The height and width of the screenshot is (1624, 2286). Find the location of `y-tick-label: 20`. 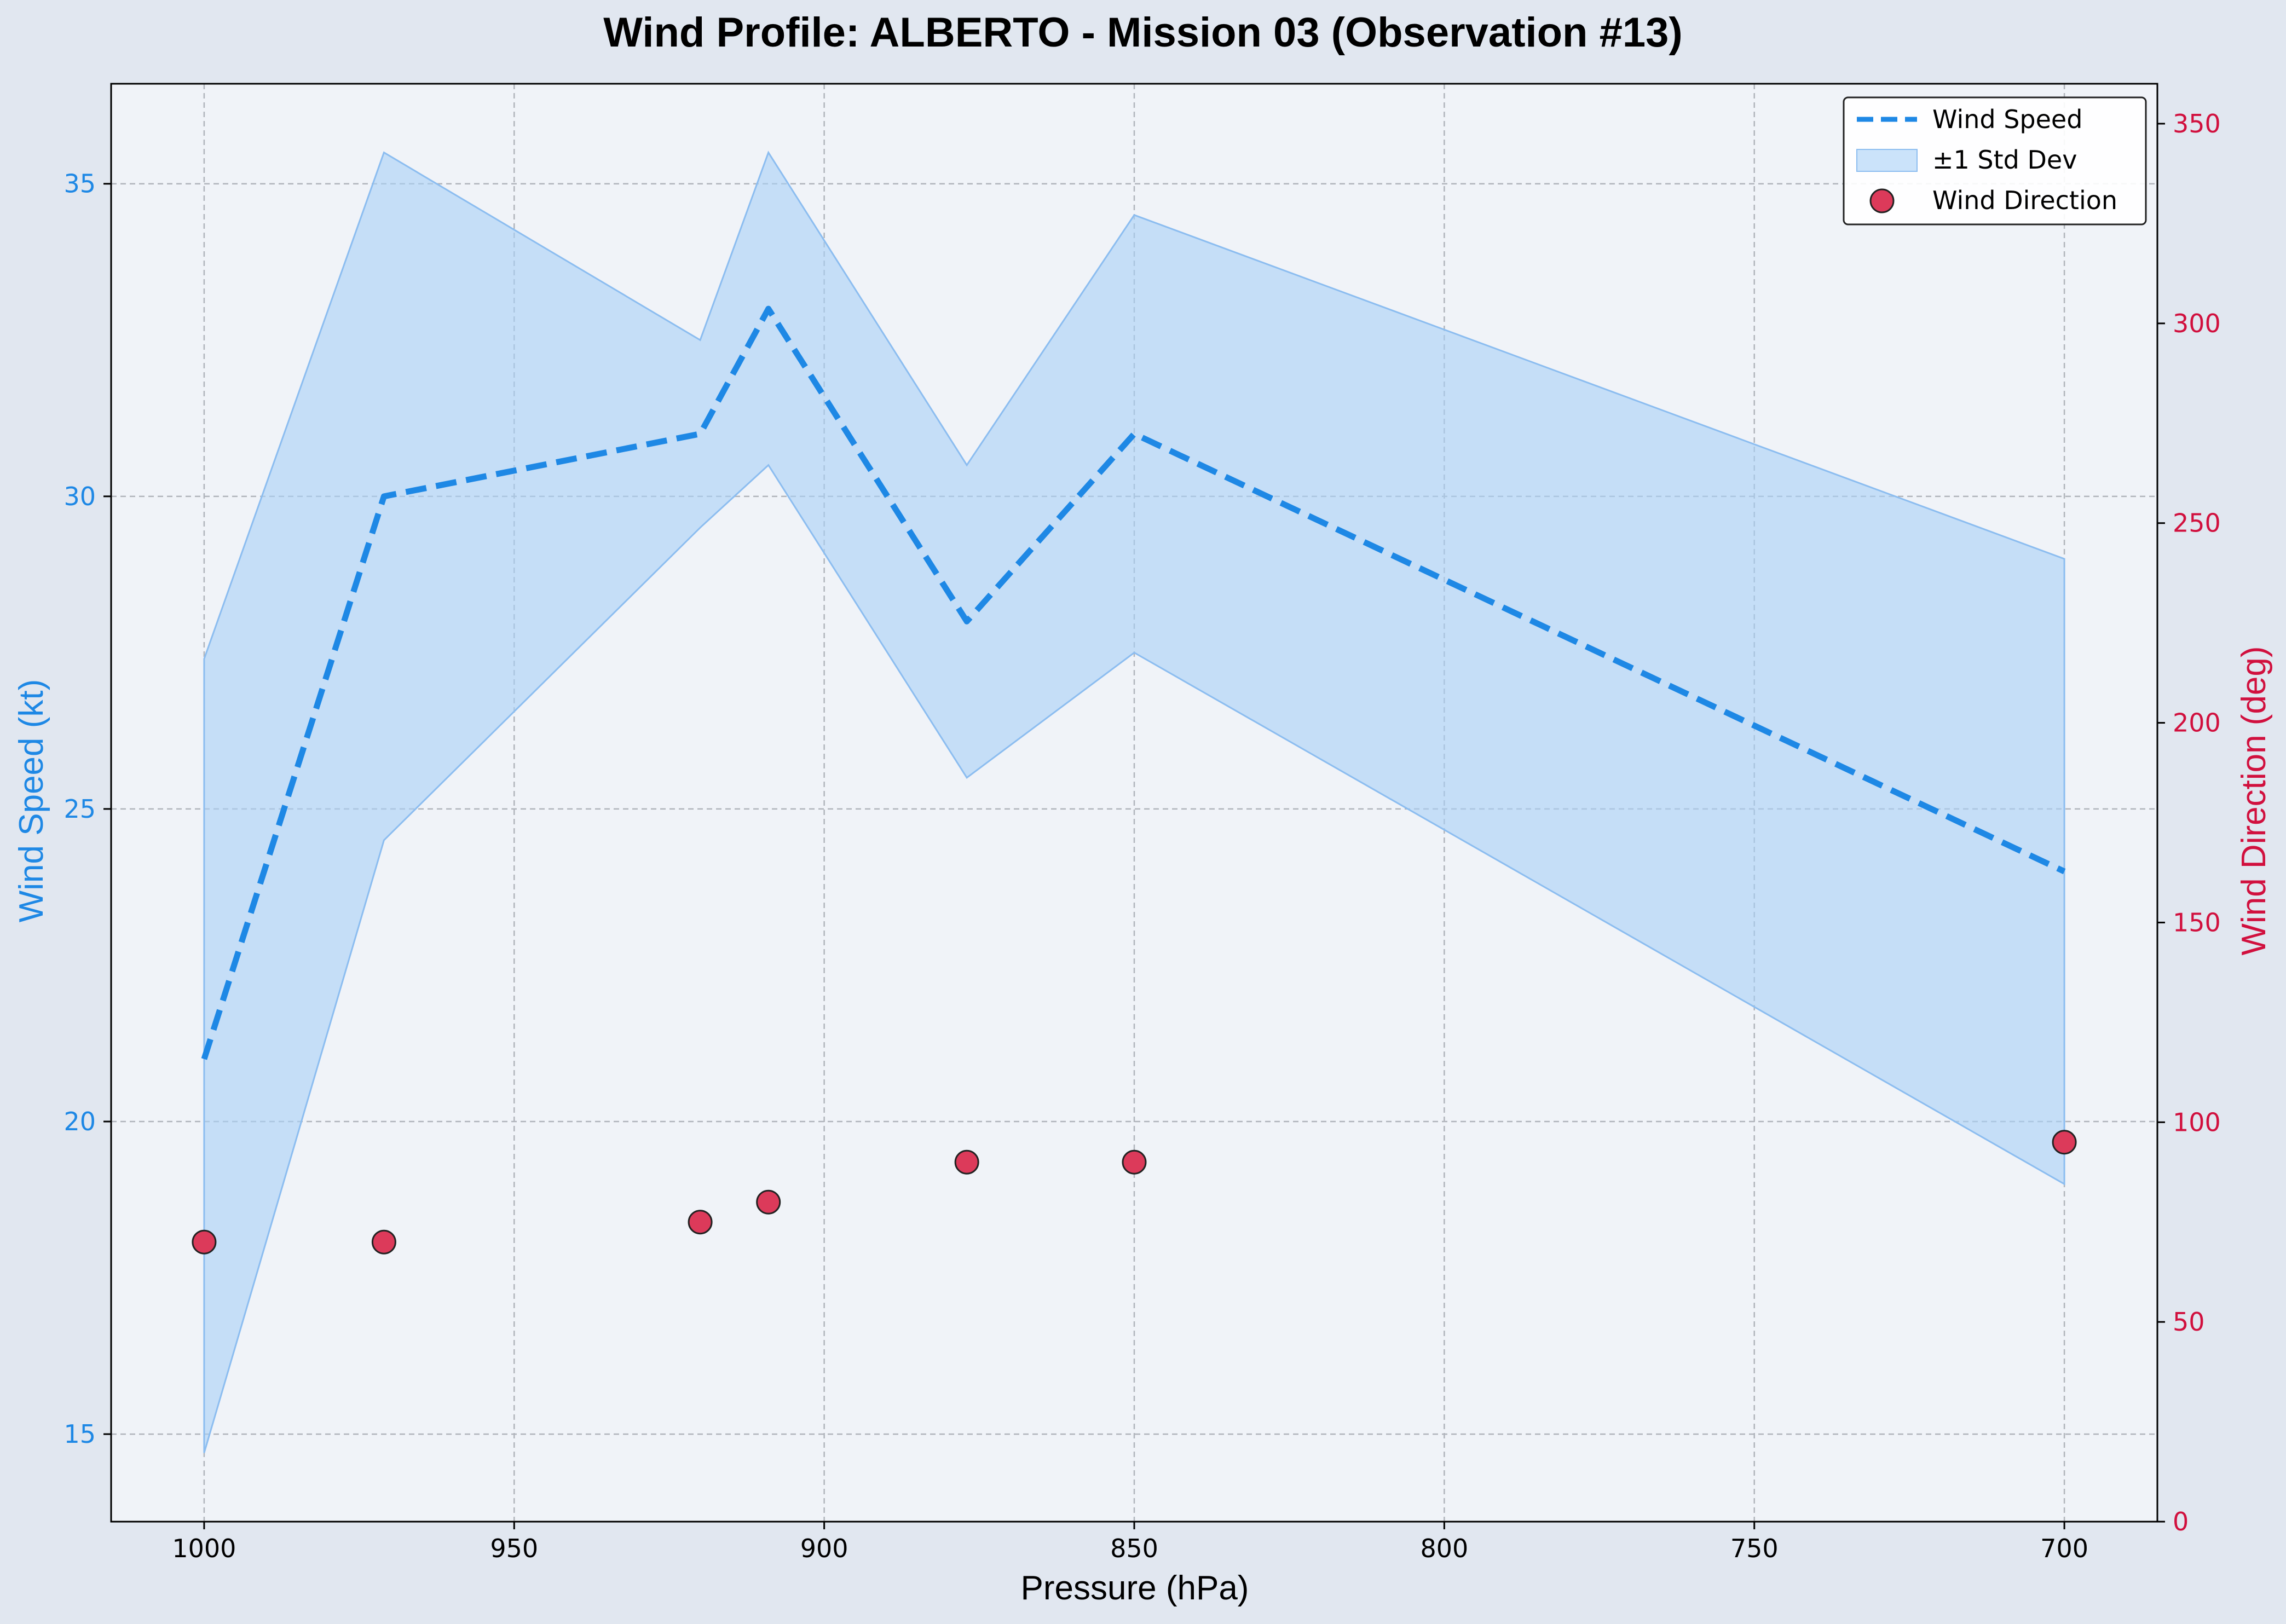

y-tick-label: 20 is located at coordinates (80, 1121).